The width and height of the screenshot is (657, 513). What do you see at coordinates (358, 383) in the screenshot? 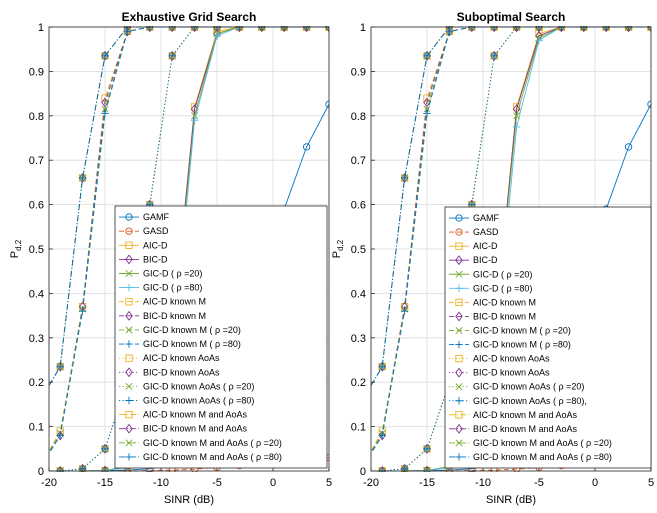
I see `y-tick-label: 0.2` at bounding box center [358, 383].